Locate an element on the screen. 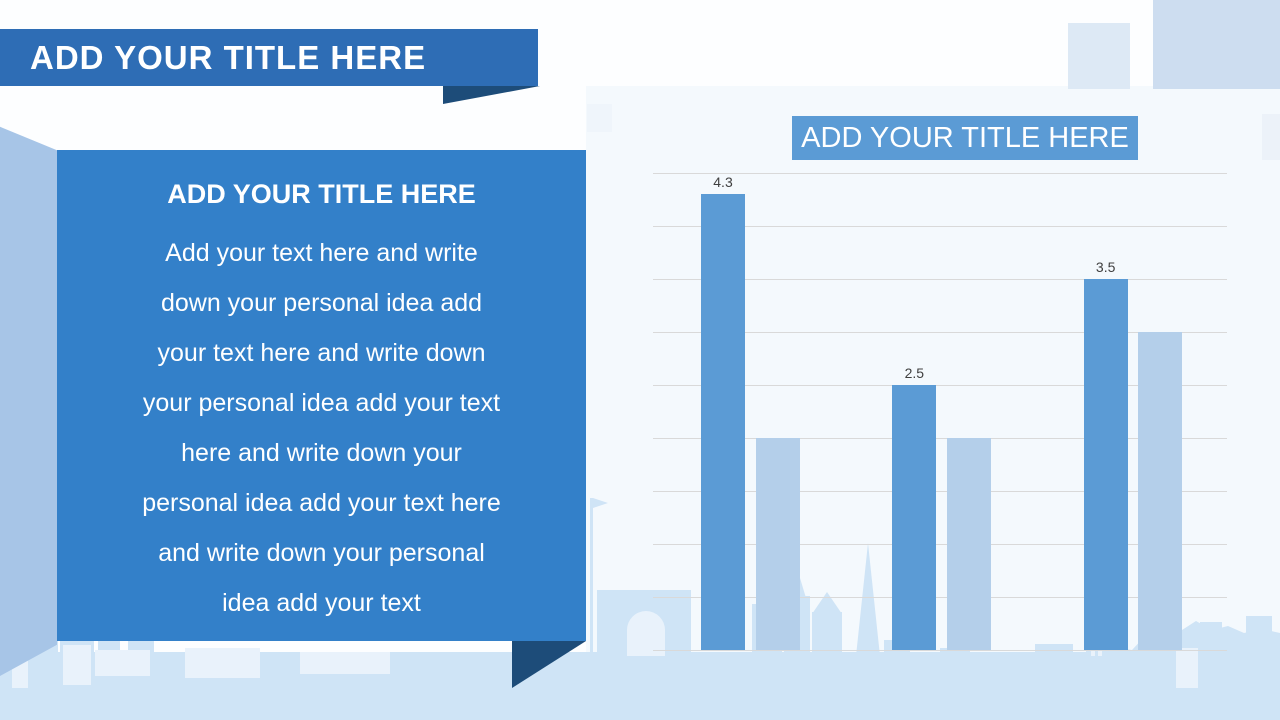 Image resolution: width=1280 pixels, height=720 pixels. body-line: Add your text here and write is located at coordinates (321, 253).